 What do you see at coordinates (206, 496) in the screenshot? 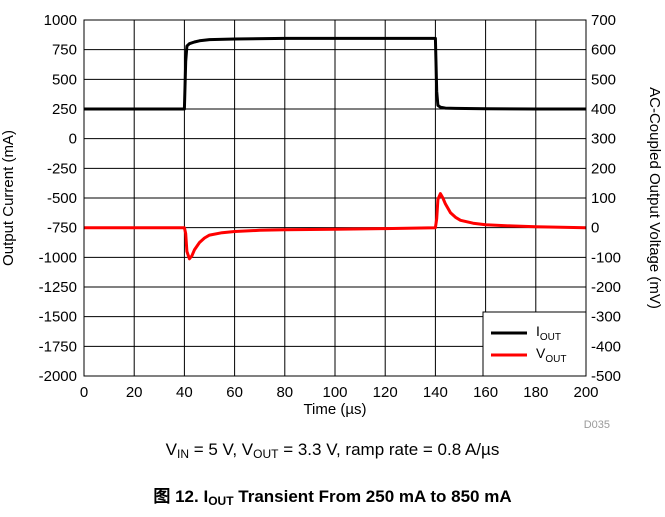
I see `caption-prefix: I` at bounding box center [206, 496].